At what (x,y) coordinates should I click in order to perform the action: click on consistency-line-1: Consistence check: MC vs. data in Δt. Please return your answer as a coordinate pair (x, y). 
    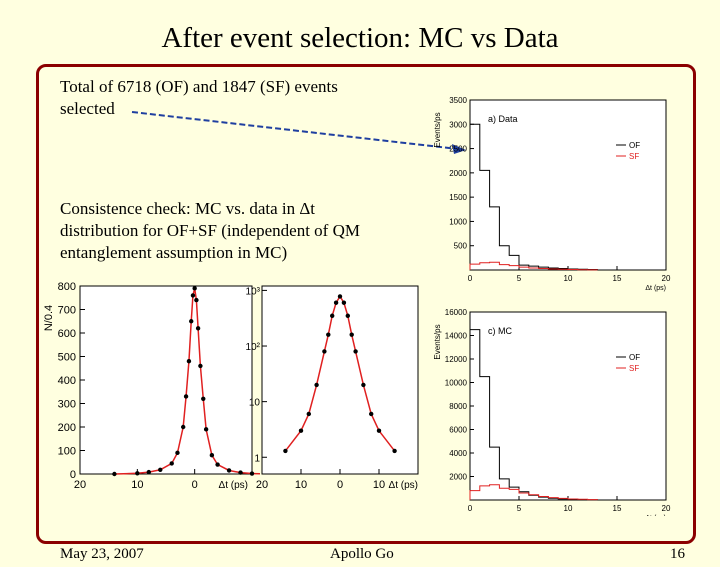
    Looking at the image, I should click on (188, 208).